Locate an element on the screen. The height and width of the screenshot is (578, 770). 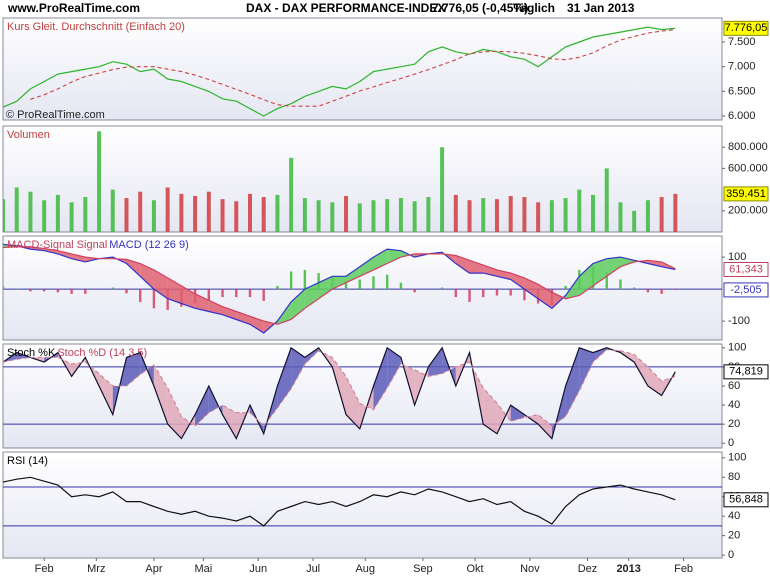
x-tick-label: Jun is located at coordinates (258, 569).